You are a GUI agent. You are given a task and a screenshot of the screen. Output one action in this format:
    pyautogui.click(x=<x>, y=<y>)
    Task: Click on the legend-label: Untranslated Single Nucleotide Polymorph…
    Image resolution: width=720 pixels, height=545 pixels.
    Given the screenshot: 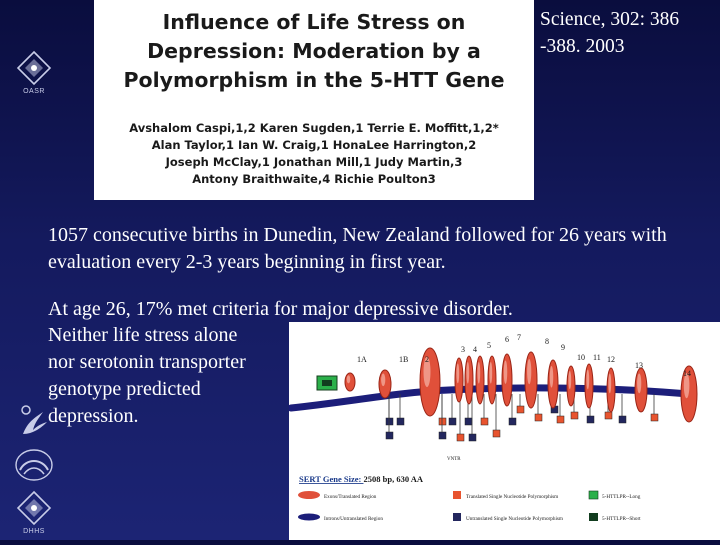 What is the action you would take?
    pyautogui.click(x=514, y=519)
    